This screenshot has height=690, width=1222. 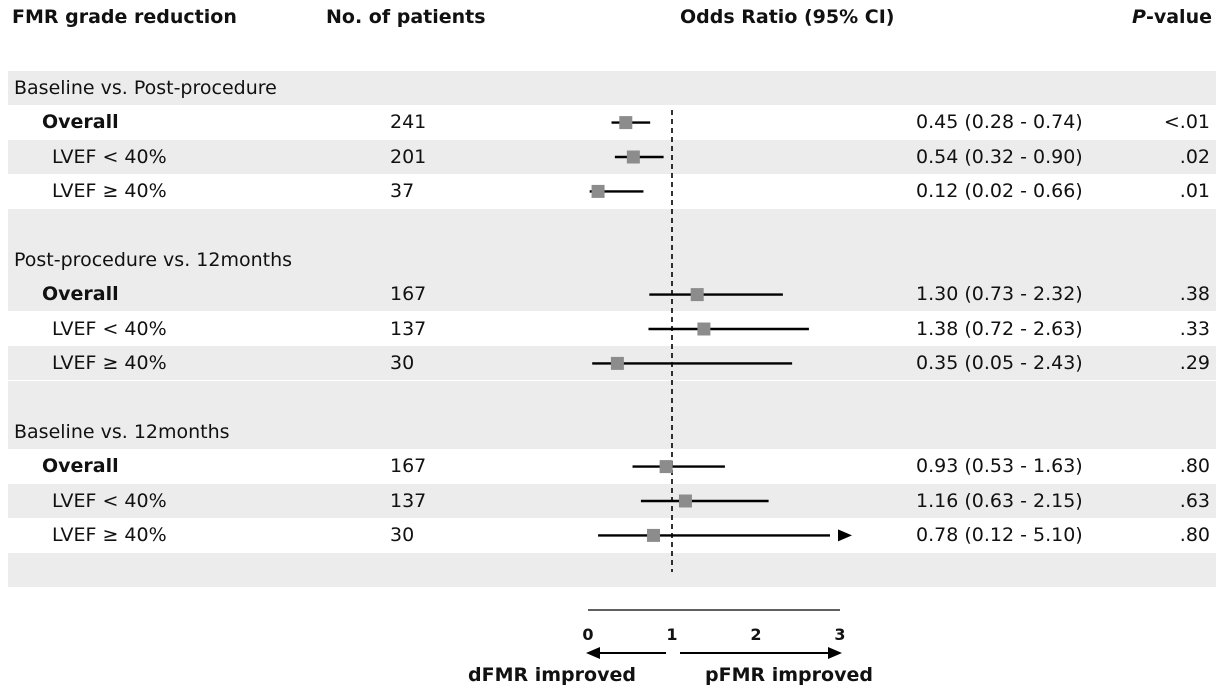 I want to click on group-title: Baseline vs. Post-procedure, so click(x=145, y=88).